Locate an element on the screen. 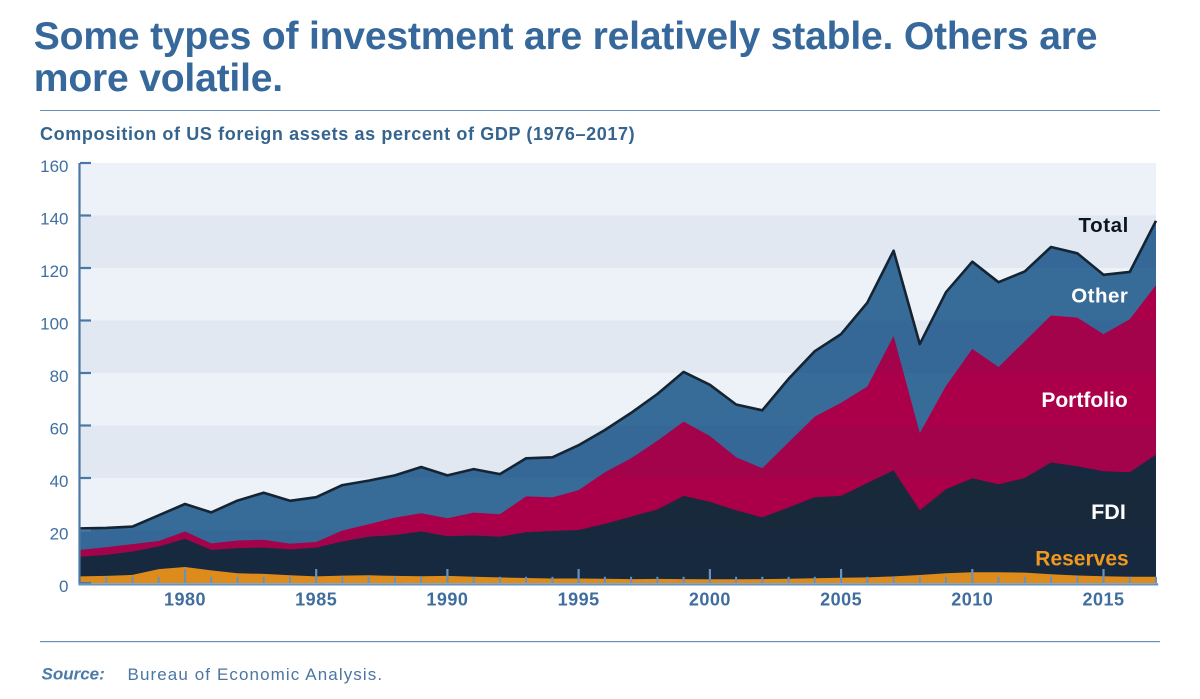  svg-text: 100 is located at coordinates (54, 324).